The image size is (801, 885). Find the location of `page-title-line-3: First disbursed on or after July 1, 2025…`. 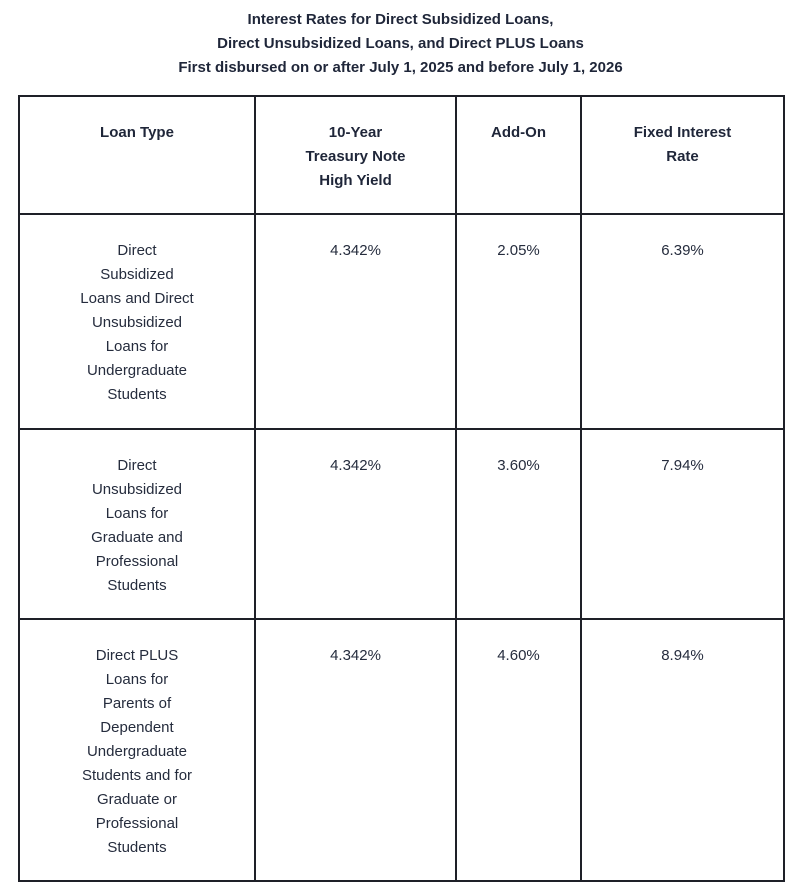

page-title-line-3: First disbursed on or after July 1, 2025… is located at coordinates (400, 67).